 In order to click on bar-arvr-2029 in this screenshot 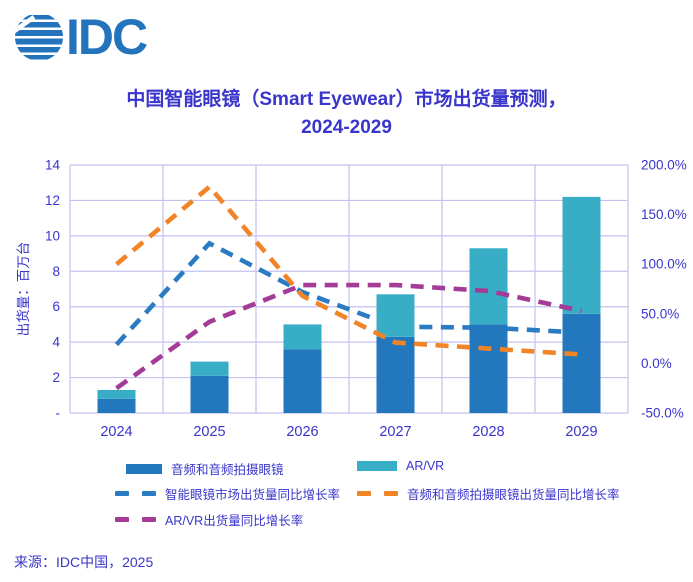, I will do `click(581, 255)`.